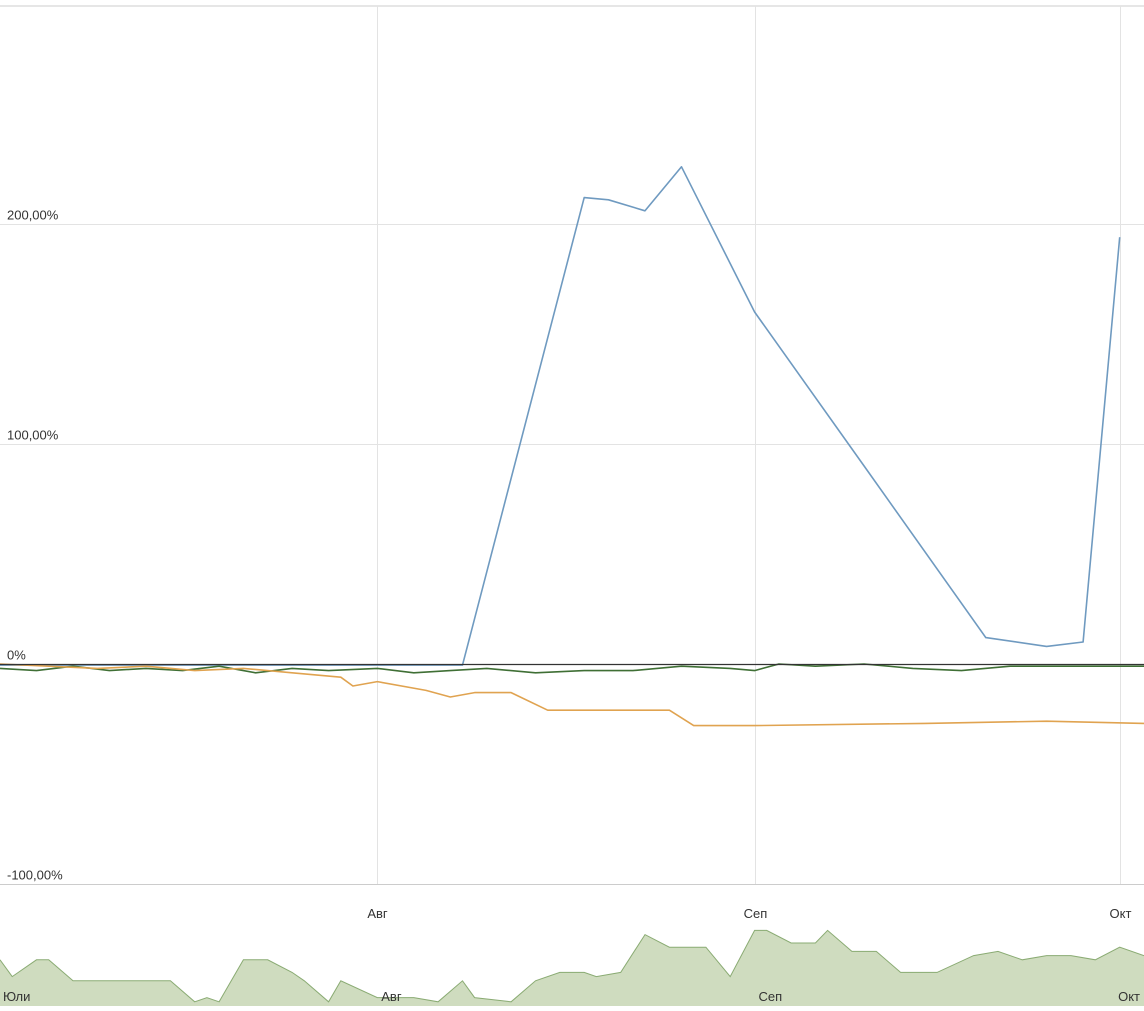 Image resolution: width=1144 pixels, height=1011 pixels. Describe the element at coordinates (1129, 996) in the screenshot. I see `navigator-label: Окт` at that location.